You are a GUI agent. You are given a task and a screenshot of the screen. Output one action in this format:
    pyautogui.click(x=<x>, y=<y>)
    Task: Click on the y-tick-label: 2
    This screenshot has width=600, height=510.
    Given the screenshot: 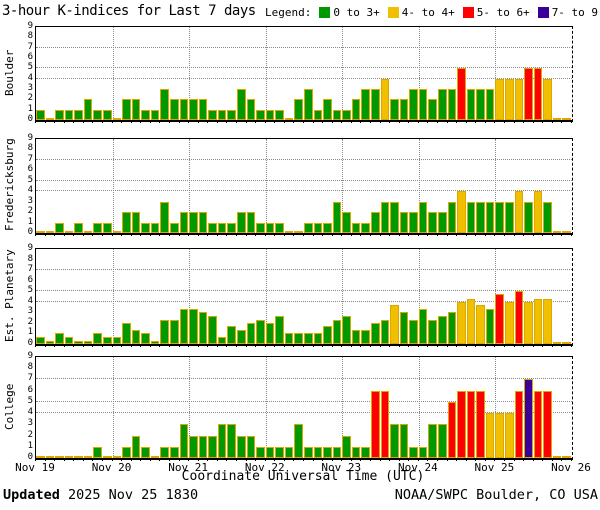 What is the action you would take?
    pyautogui.click(x=30, y=211)
    